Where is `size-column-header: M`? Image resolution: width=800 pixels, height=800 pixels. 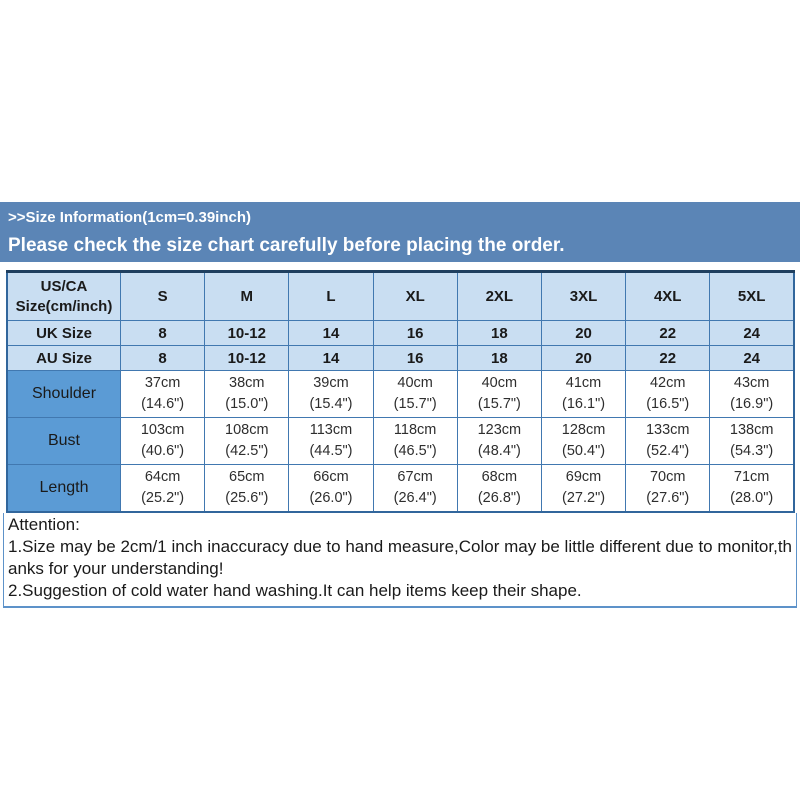 size-column-header: M is located at coordinates (247, 296).